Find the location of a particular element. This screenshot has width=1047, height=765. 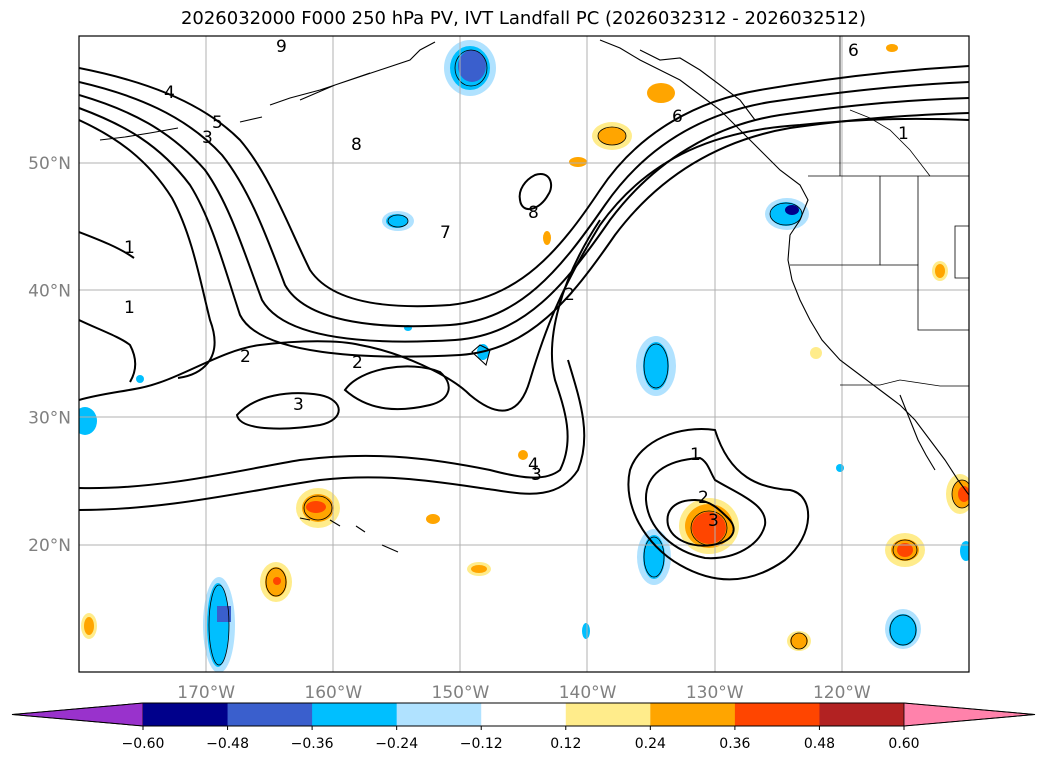

colorbar-extension-high is located at coordinates (969, 714).